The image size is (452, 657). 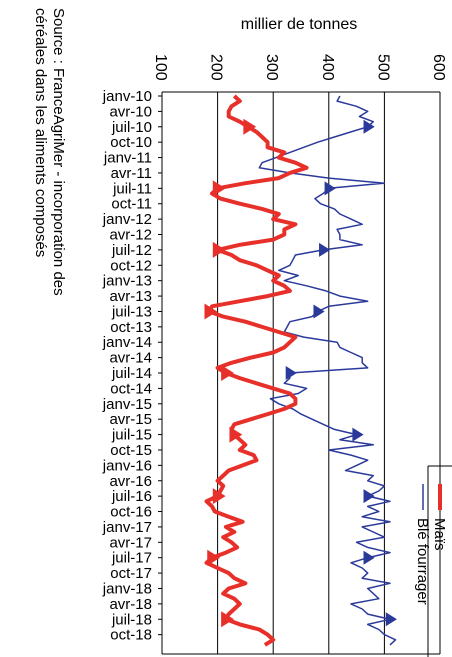 What do you see at coordinates (422, 561) in the screenshot?
I see `legend-item-ble-label: Blé fourrager` at bounding box center [422, 561].